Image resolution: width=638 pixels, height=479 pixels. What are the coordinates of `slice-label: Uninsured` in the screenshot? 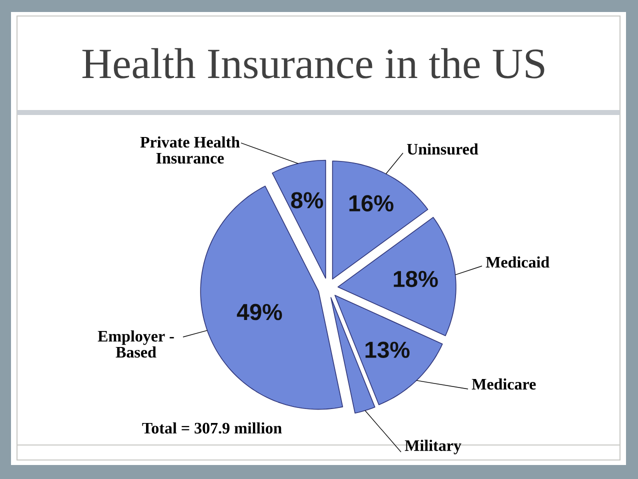 It's located at (442, 149).